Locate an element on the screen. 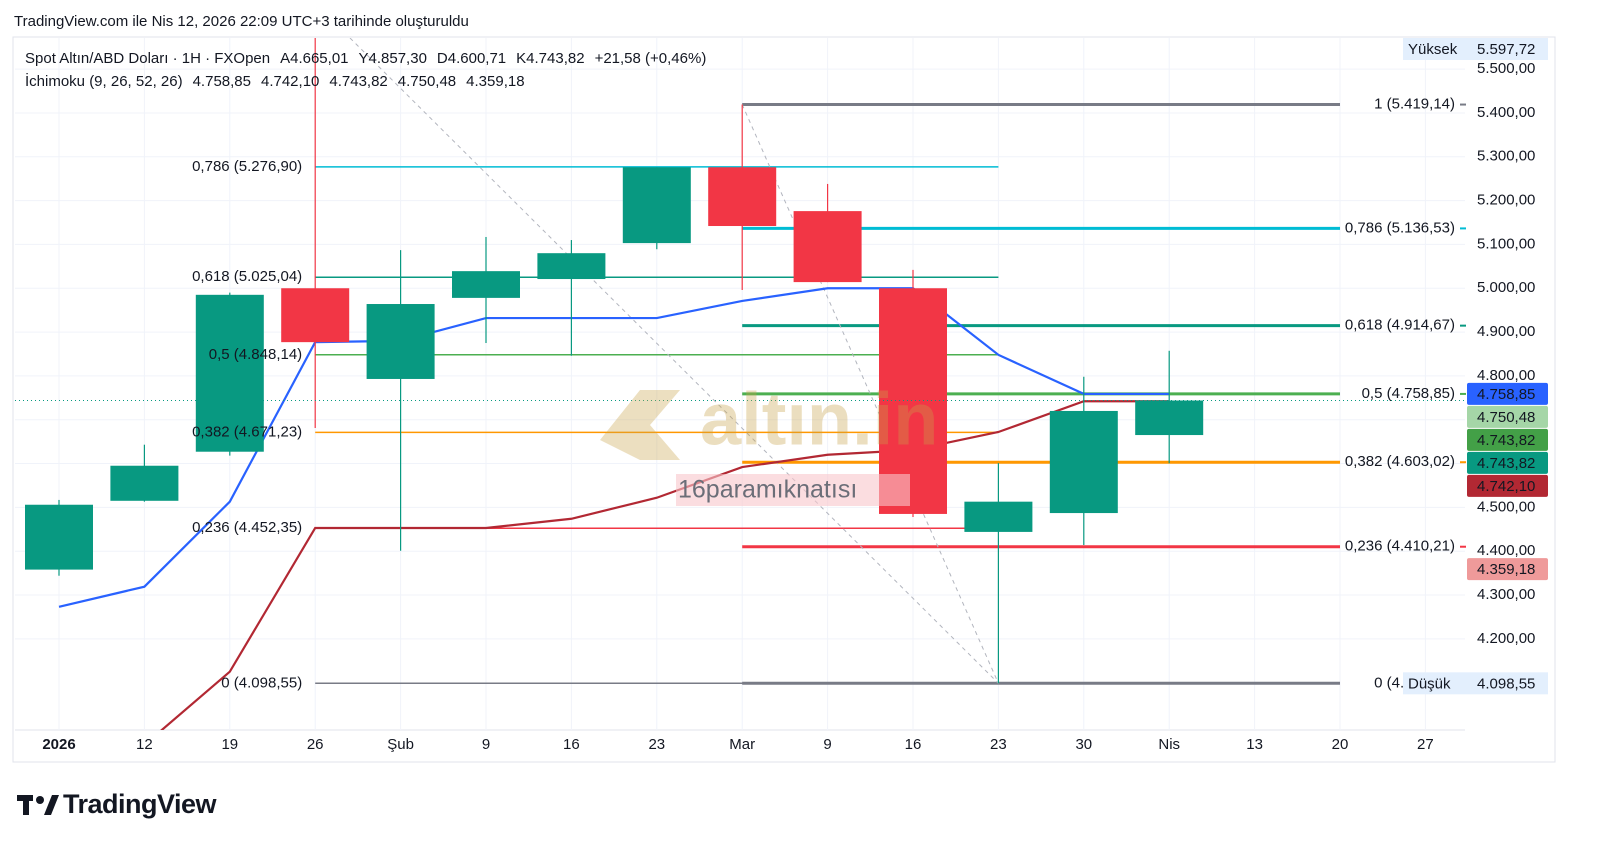 This screenshot has height=863, width=1600. ohlc-legend-value: K4.743,82 is located at coordinates (550, 58).